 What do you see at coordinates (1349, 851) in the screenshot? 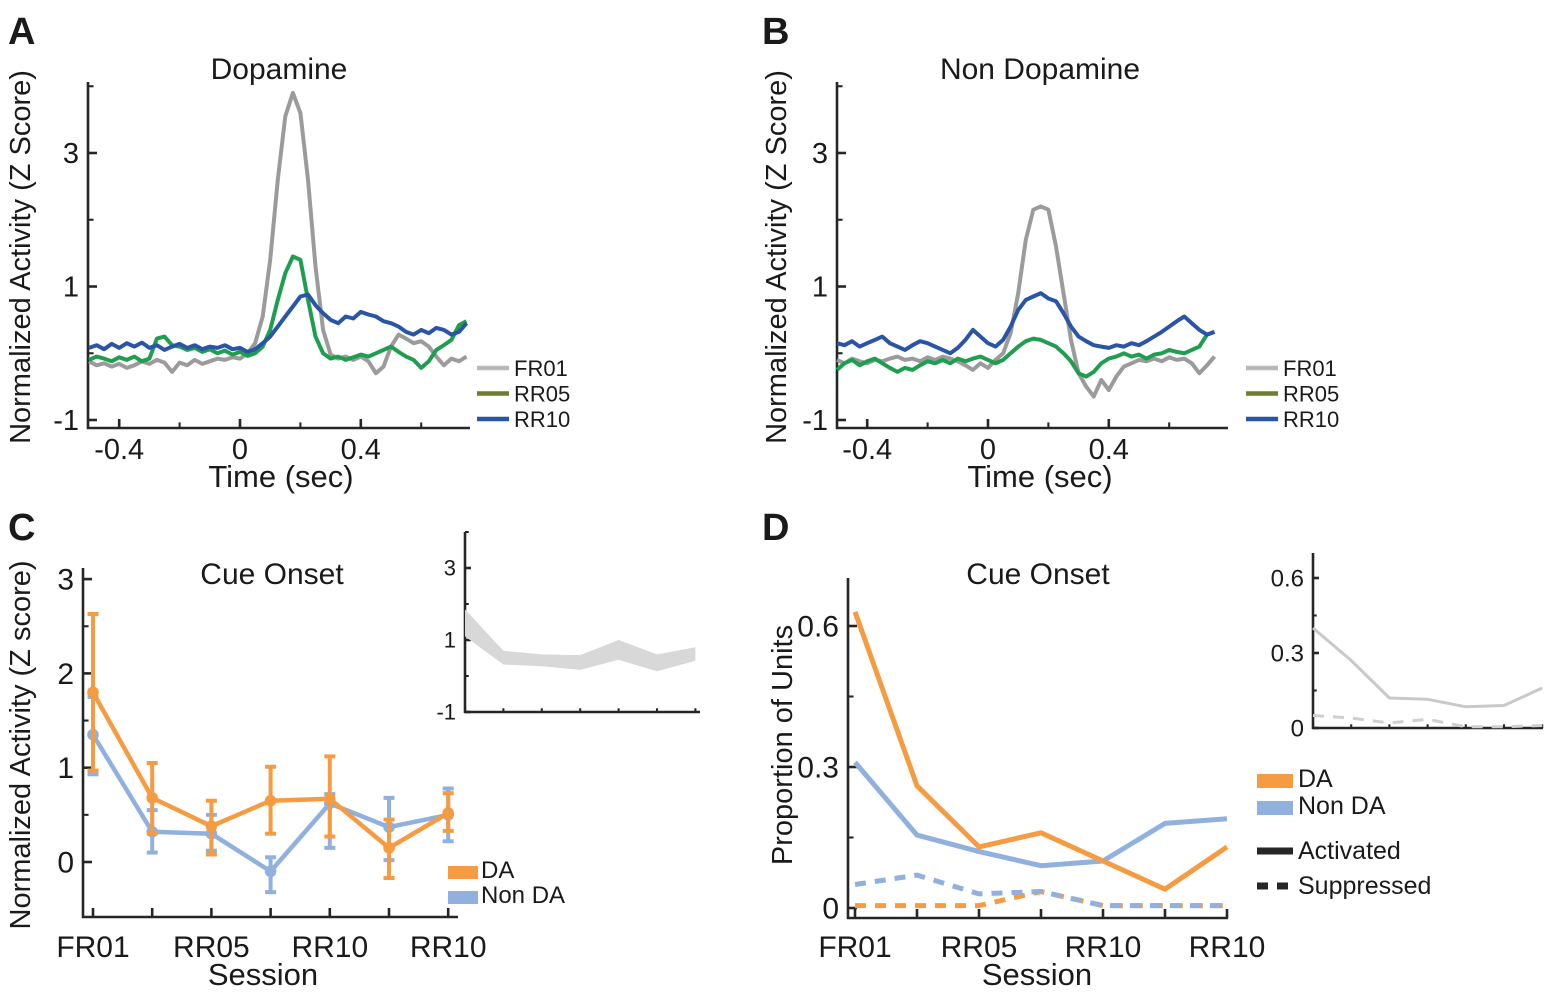
I see `legend-label-activated: Activated` at bounding box center [1349, 851].